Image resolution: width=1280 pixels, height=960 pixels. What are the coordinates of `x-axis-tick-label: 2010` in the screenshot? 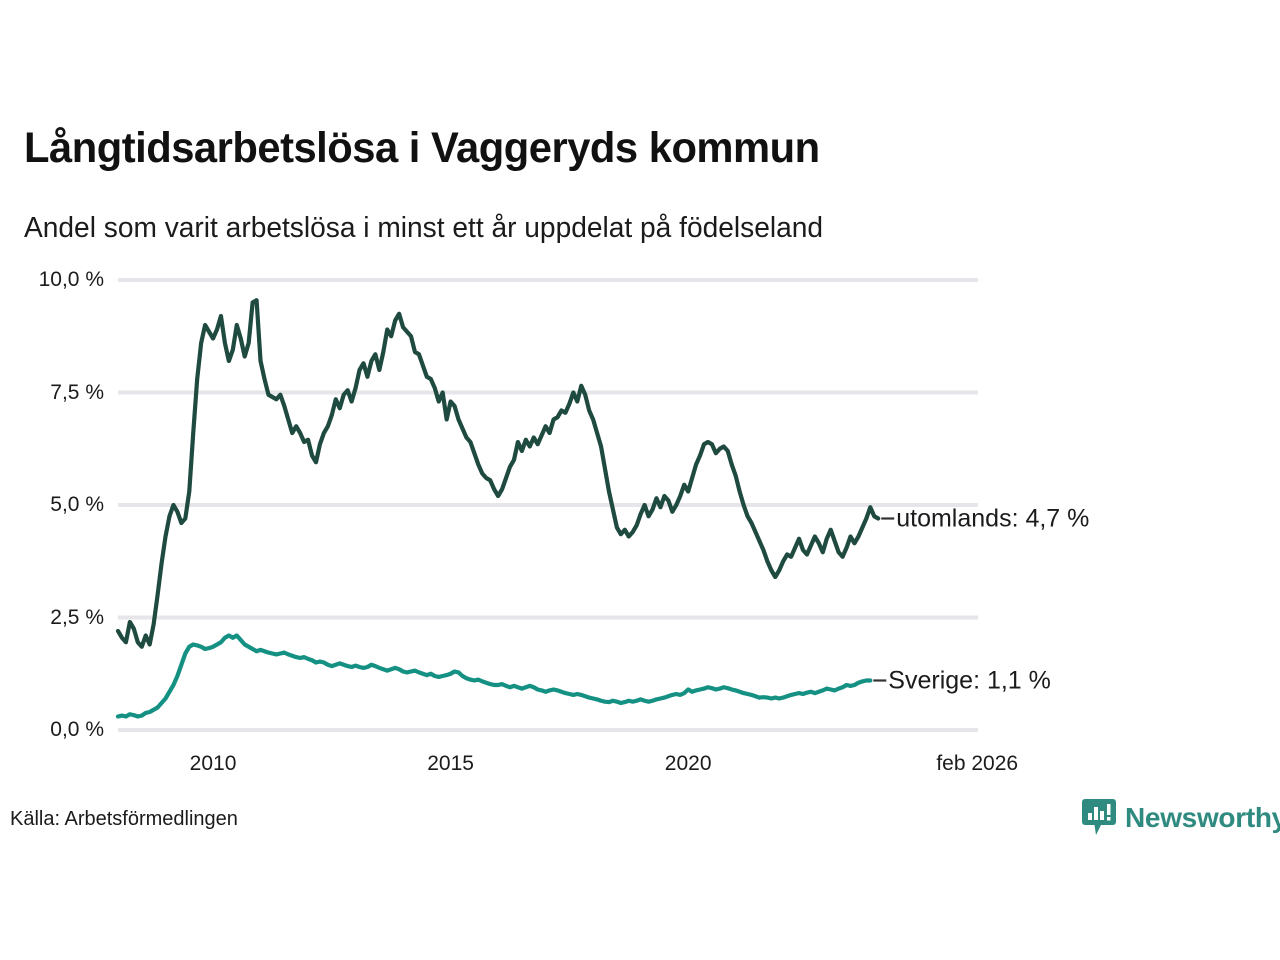 It's located at (213, 763).